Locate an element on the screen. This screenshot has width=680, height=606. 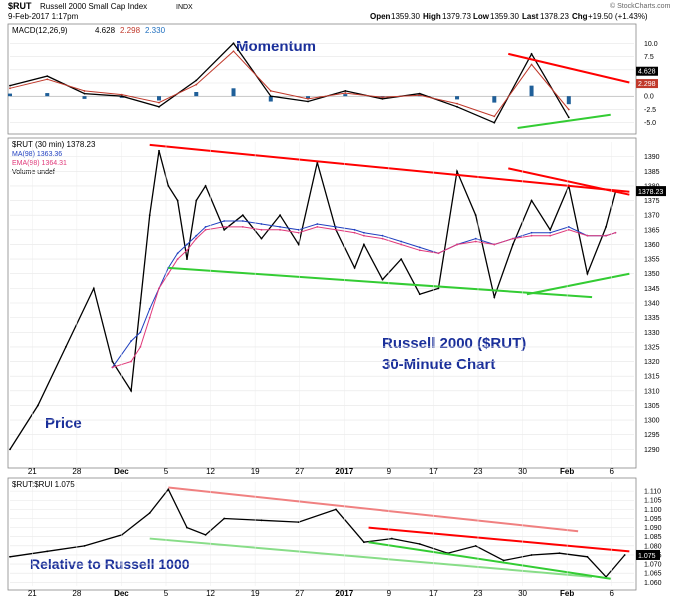
price-y-tick-label: 1375 is located at coordinates (652, 201).